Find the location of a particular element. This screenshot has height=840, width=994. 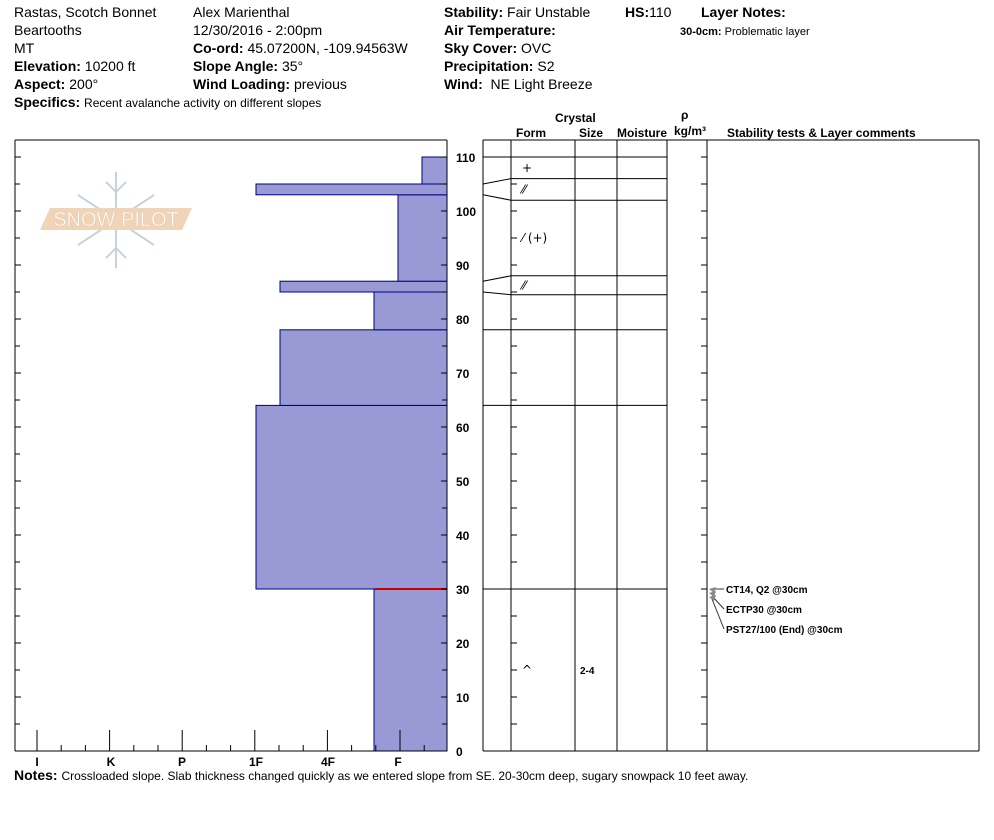

coord: Co-ord: 45.07200N, -109.94563W is located at coordinates (300, 48).